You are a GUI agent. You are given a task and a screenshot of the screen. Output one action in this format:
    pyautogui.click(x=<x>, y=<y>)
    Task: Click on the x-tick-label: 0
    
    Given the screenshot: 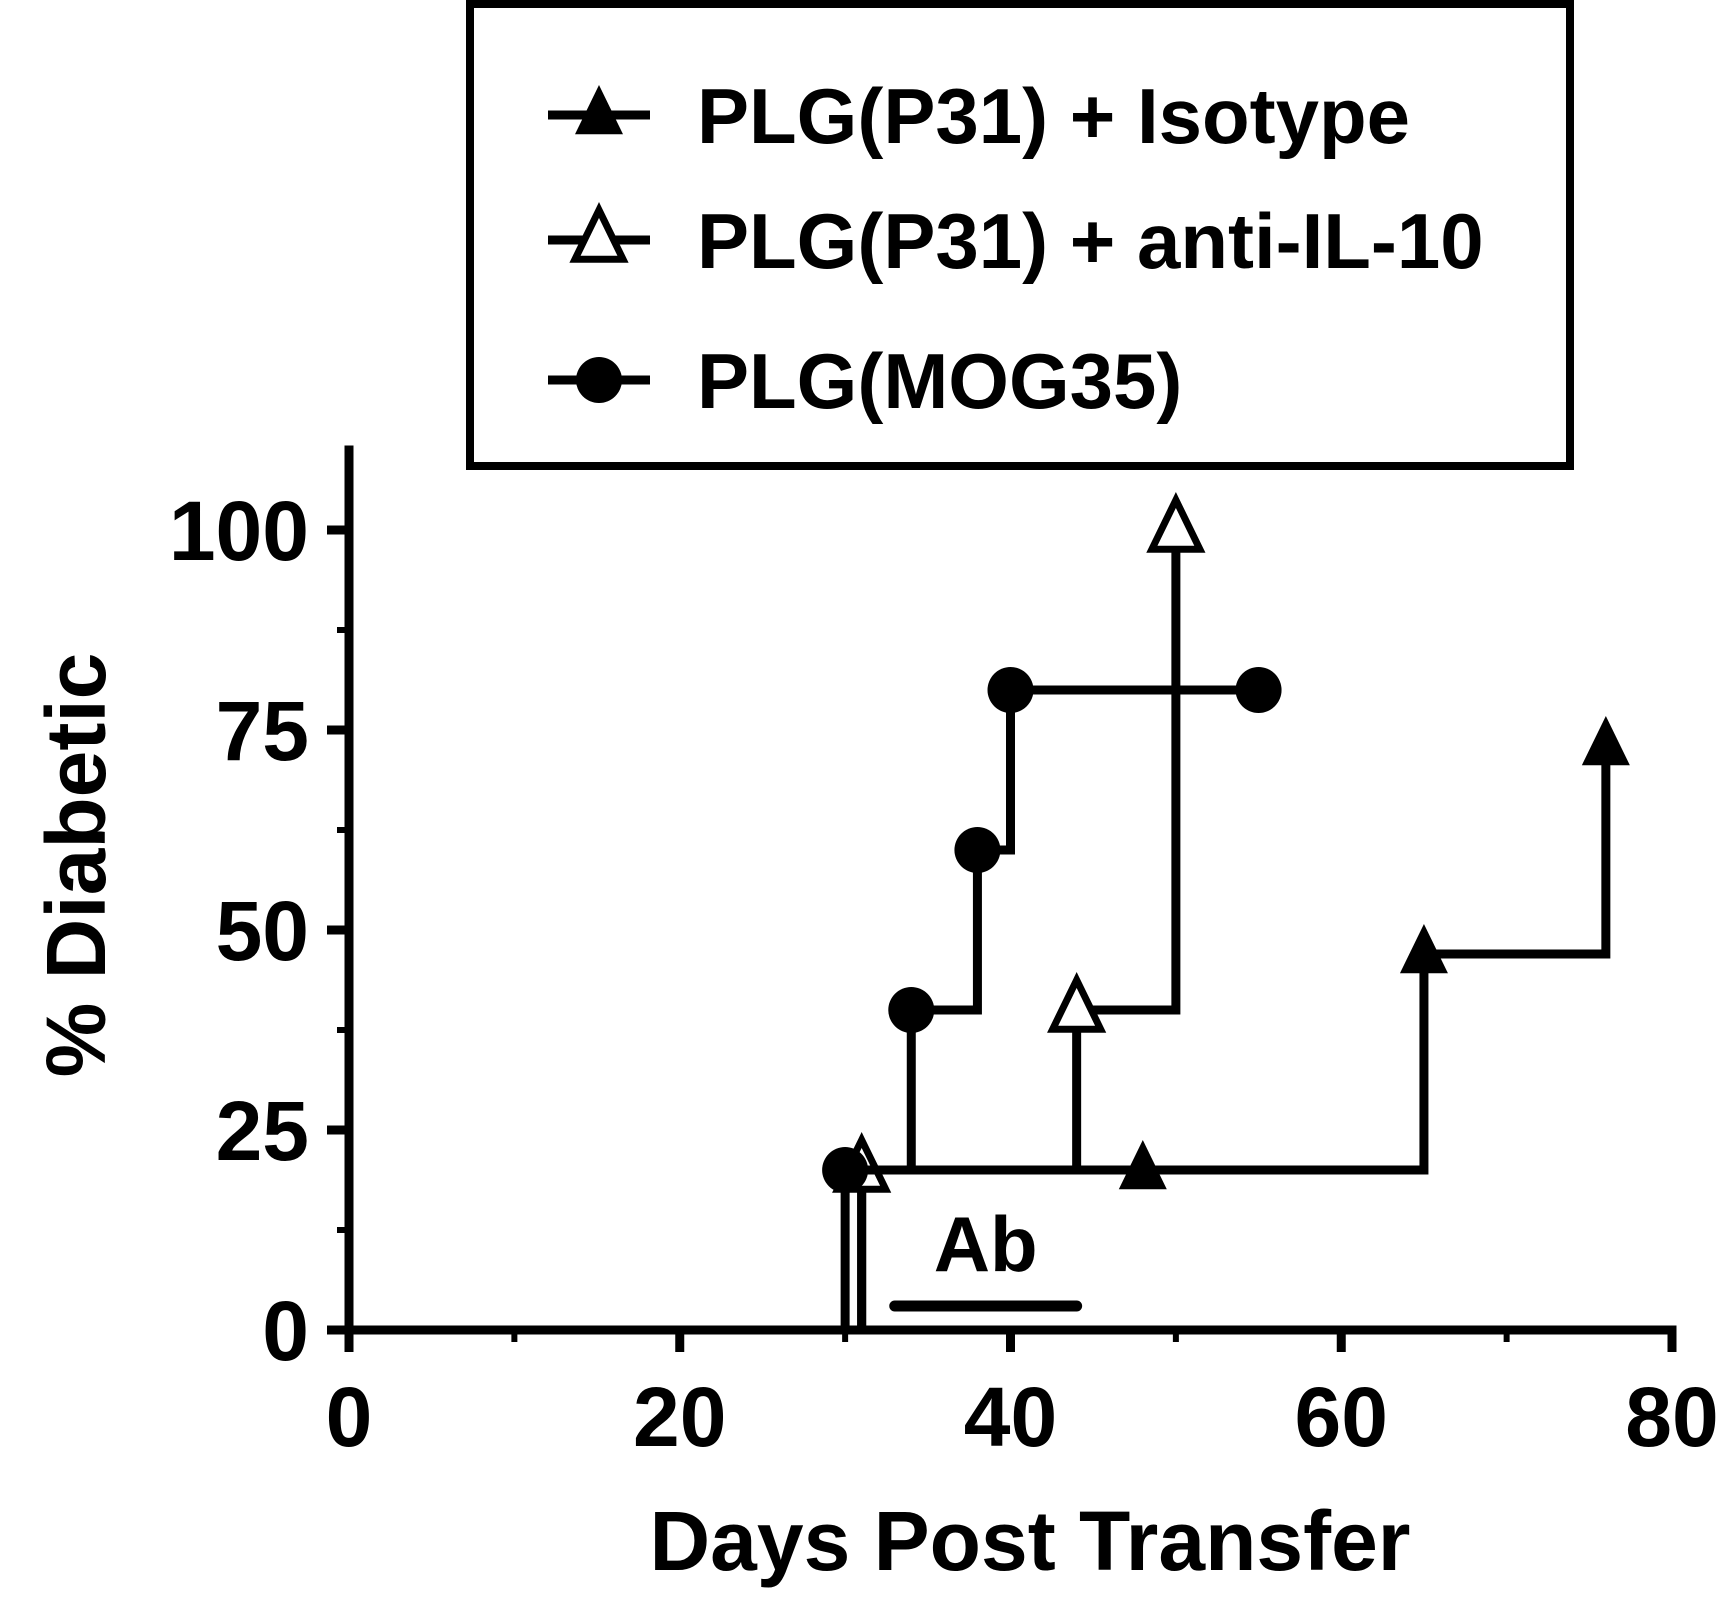 What is the action you would take?
    pyautogui.click(x=349, y=1417)
    